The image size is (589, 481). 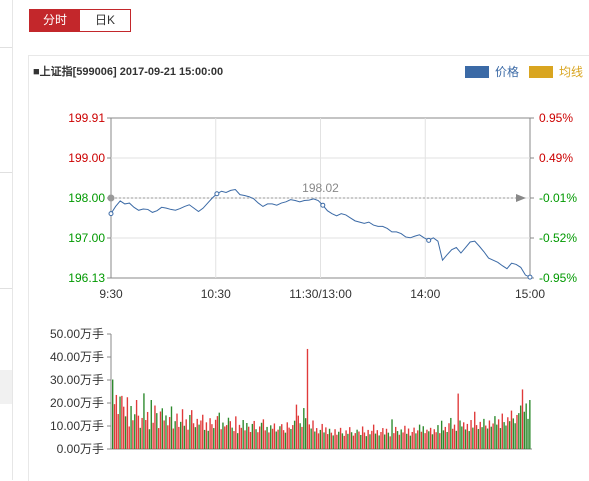 What do you see at coordinates (55, 20) in the screenshot?
I see `tab-intraday: 分时` at bounding box center [55, 20].